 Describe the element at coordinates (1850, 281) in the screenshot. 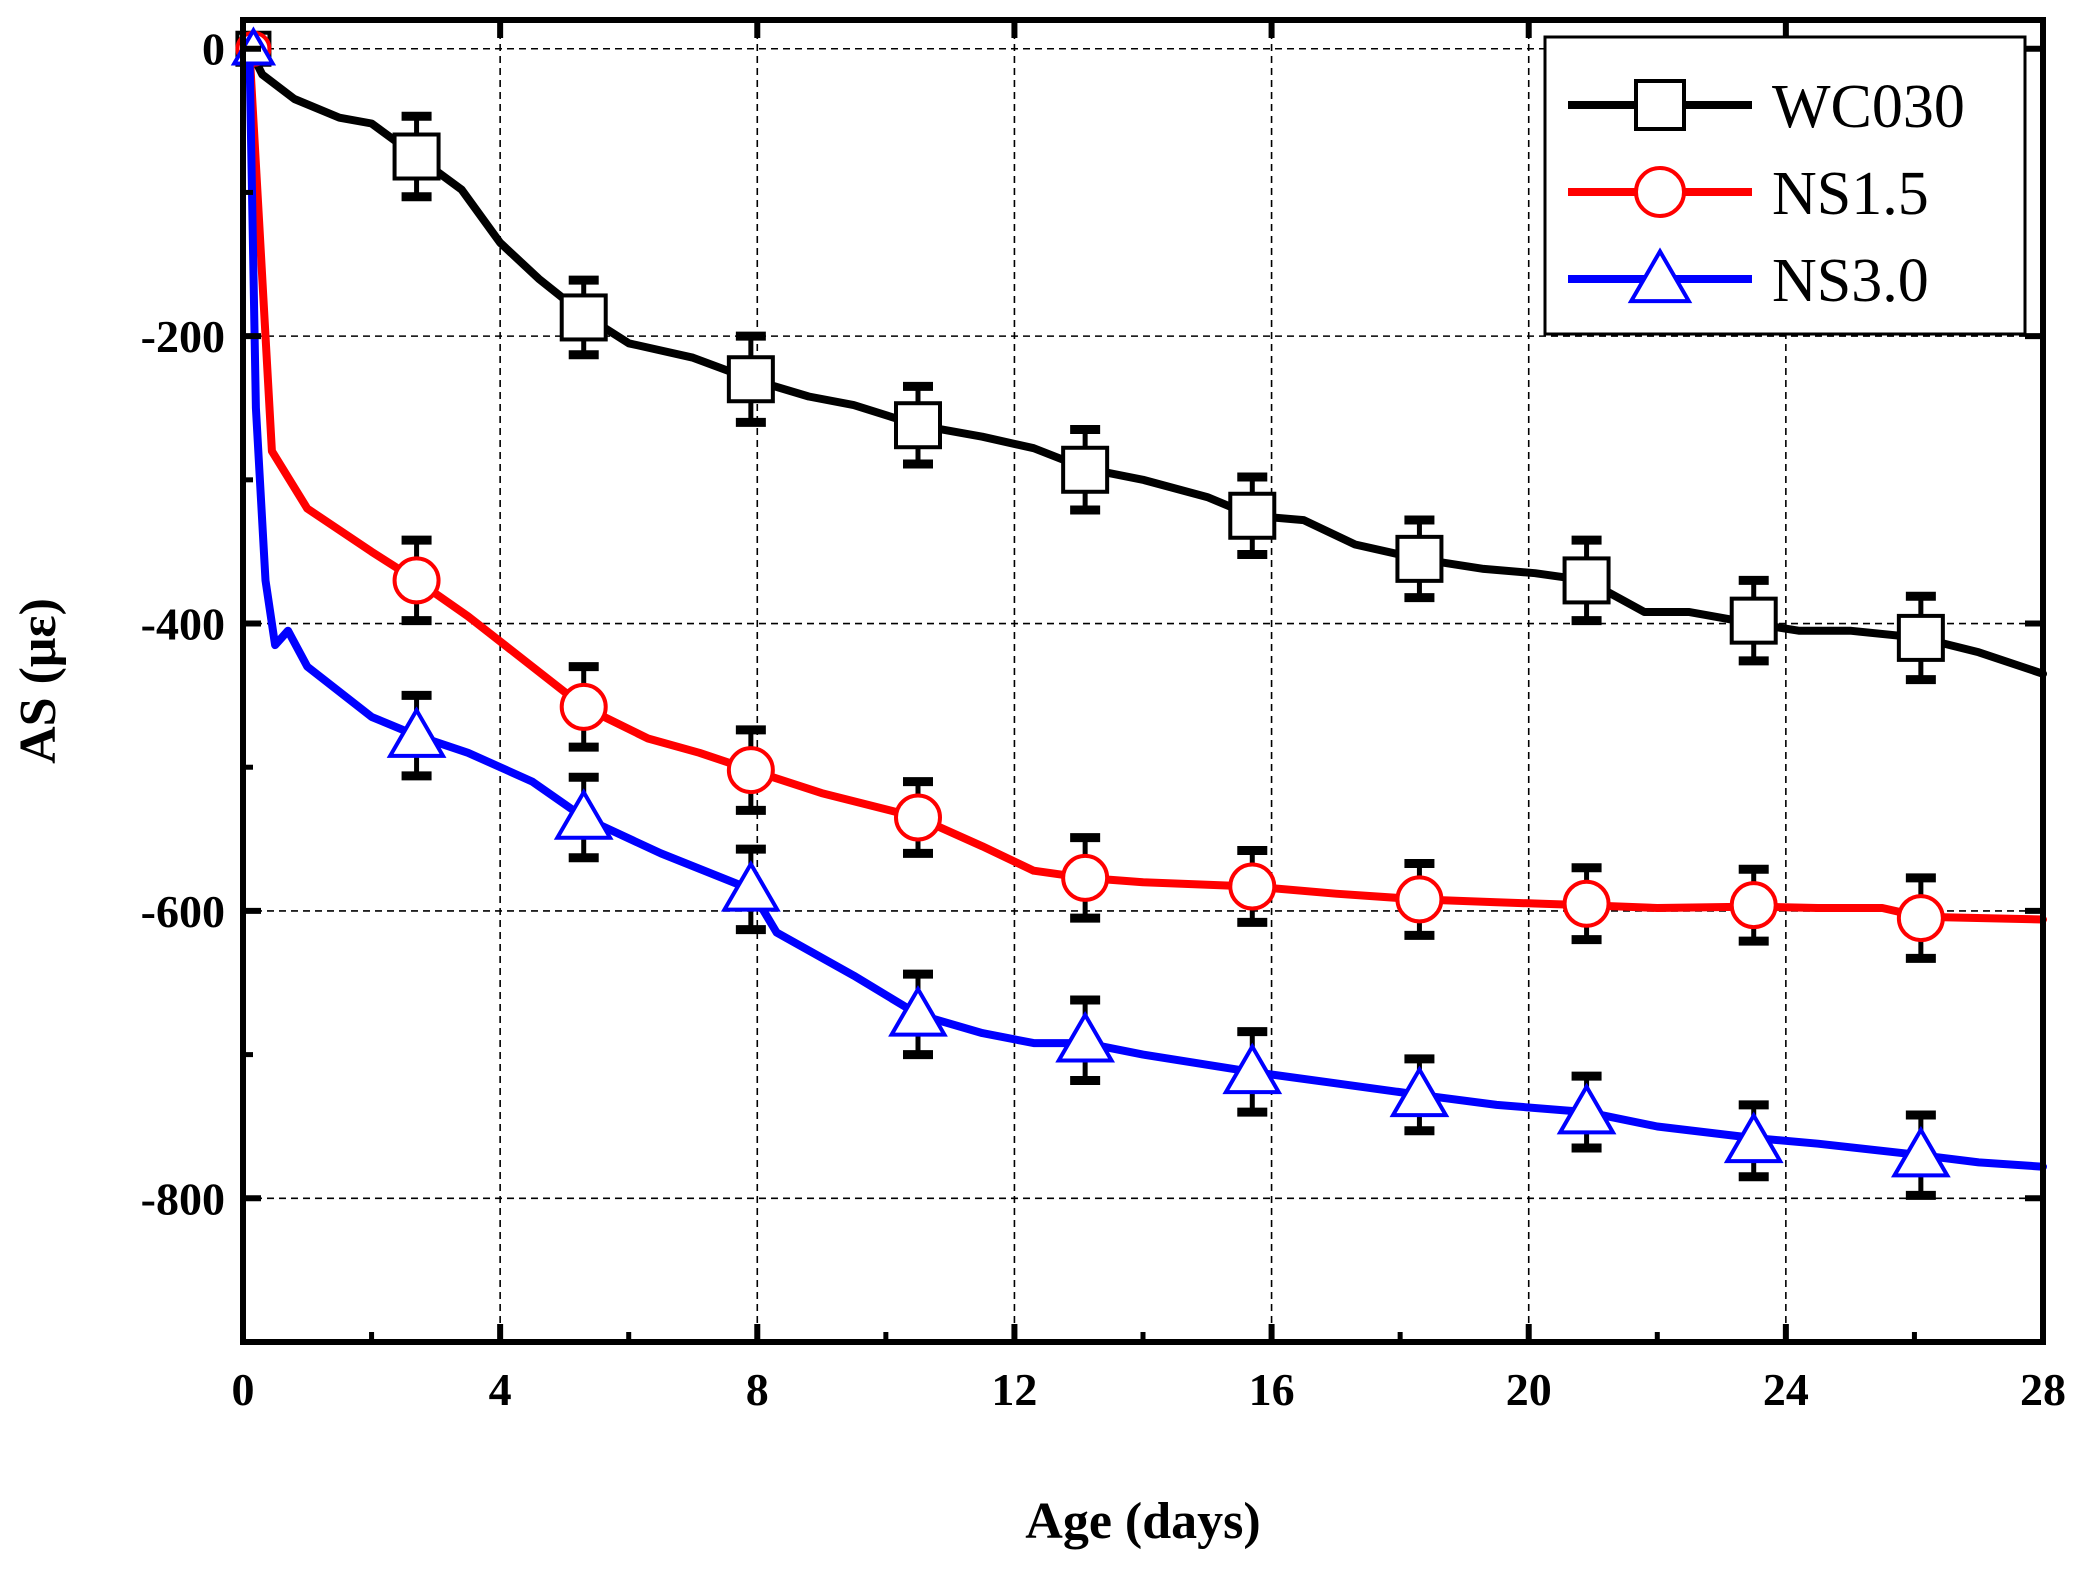

I see `legend-label-ns3-0: NS3.0` at that location.